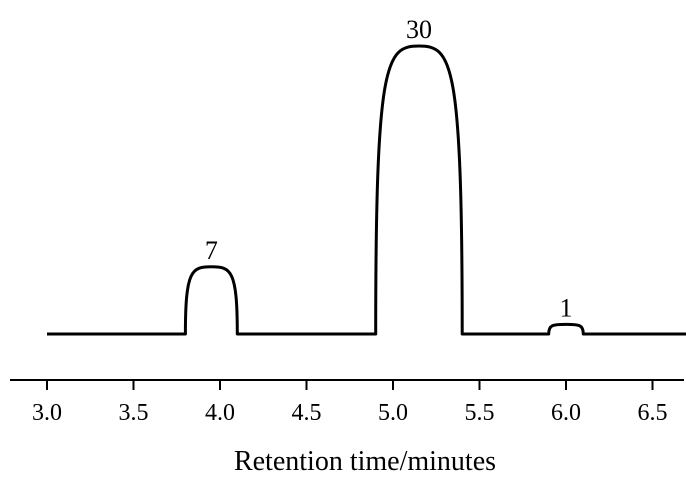  What do you see at coordinates (211, 250) in the screenshot?
I see `peak-label: 7` at bounding box center [211, 250].